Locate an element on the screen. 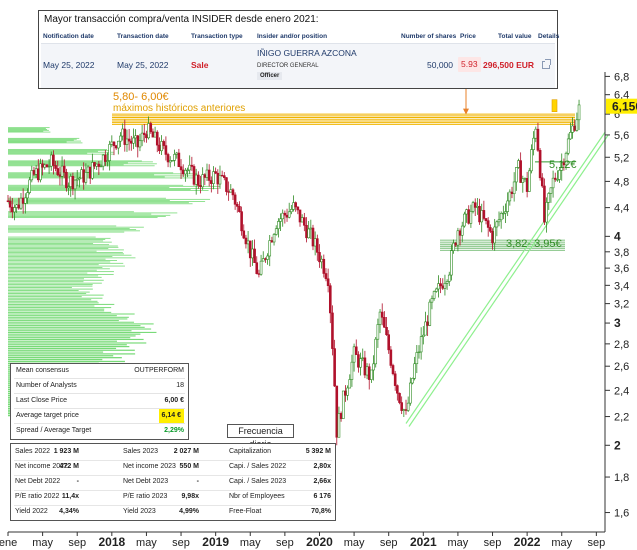 The height and width of the screenshot is (550, 637). fundamental-value: - is located at coordinates (197, 481).